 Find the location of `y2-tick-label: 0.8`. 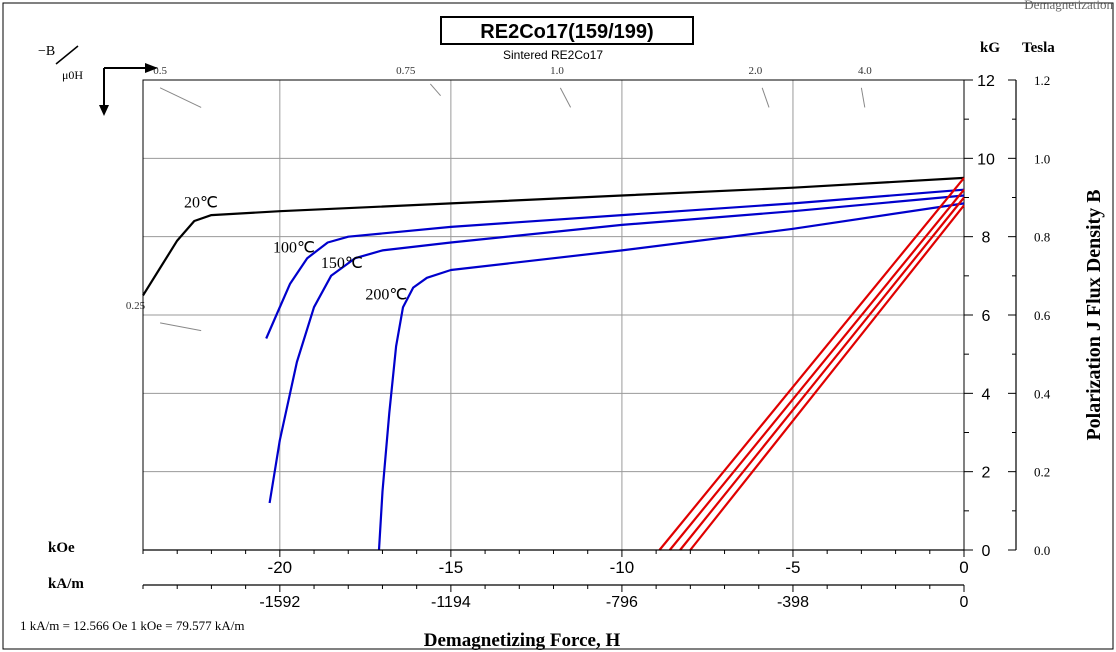

y2-tick-label: 0.8 is located at coordinates (1042, 237).